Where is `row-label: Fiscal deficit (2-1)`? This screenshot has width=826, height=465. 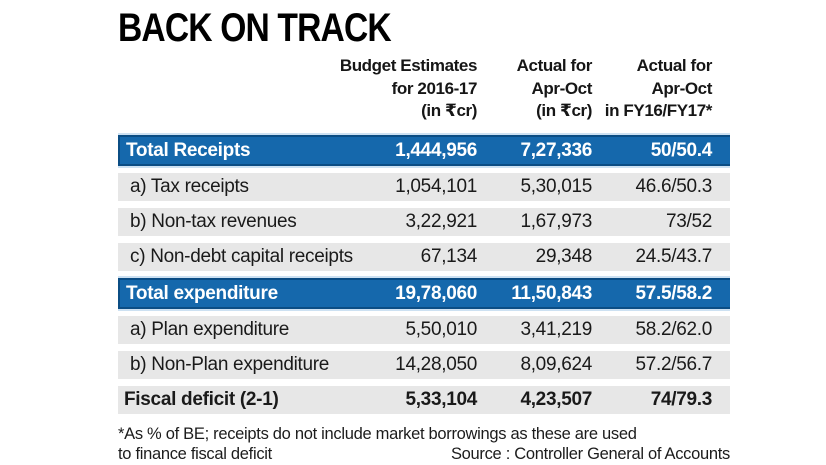 row-label: Fiscal deficit (2-1) is located at coordinates (201, 399).